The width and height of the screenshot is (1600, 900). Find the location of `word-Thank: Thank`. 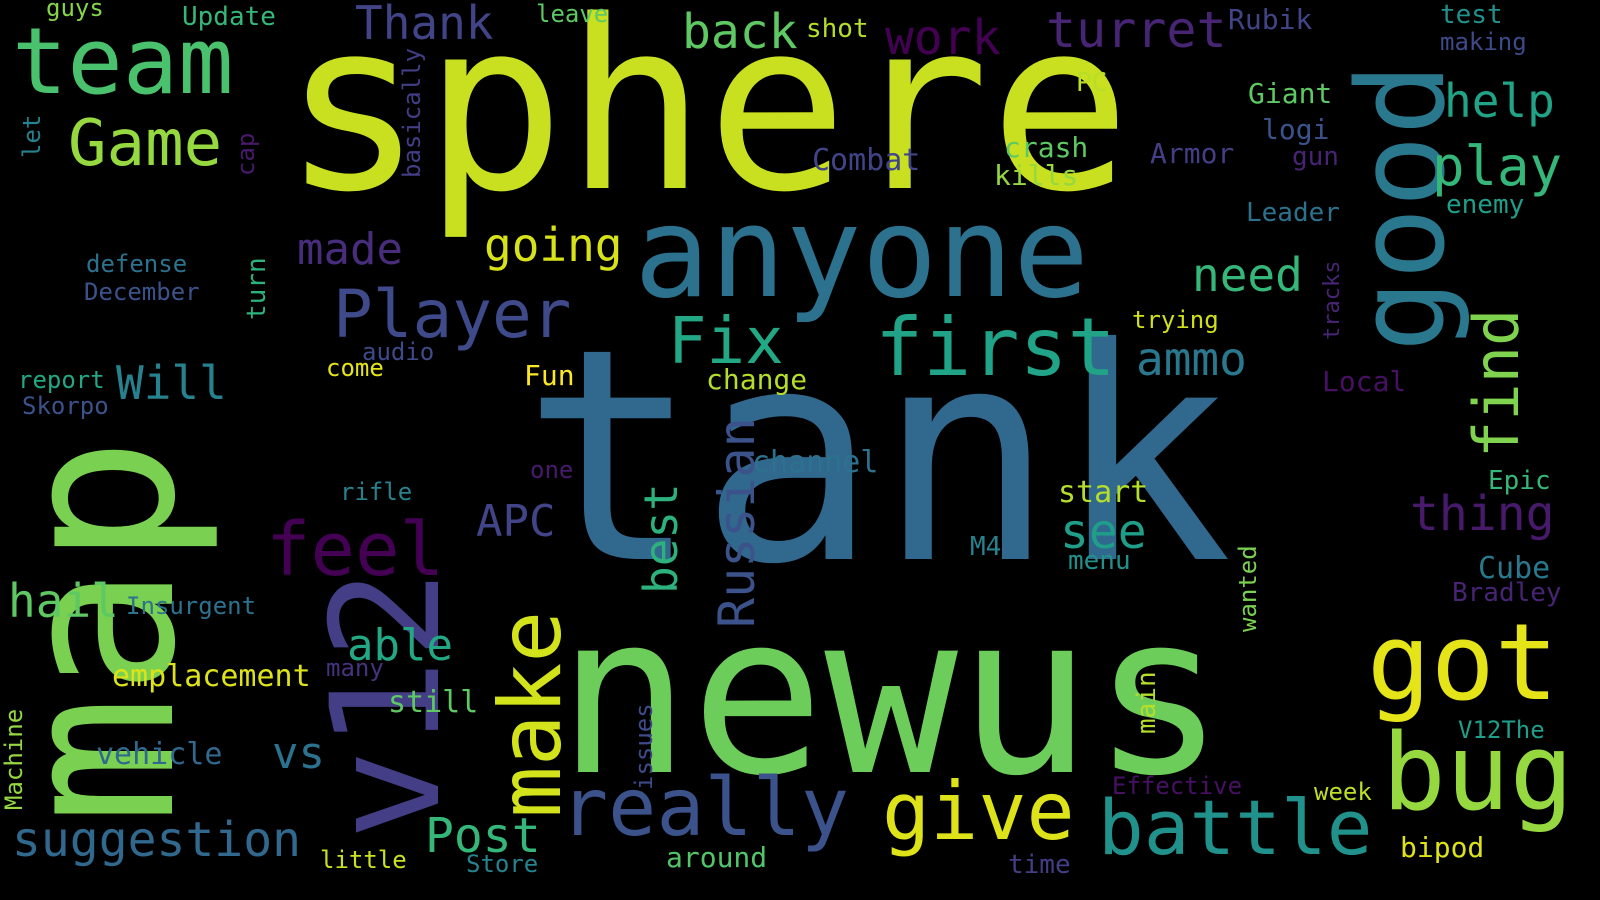

word-Thank: Thank is located at coordinates (424, 25).